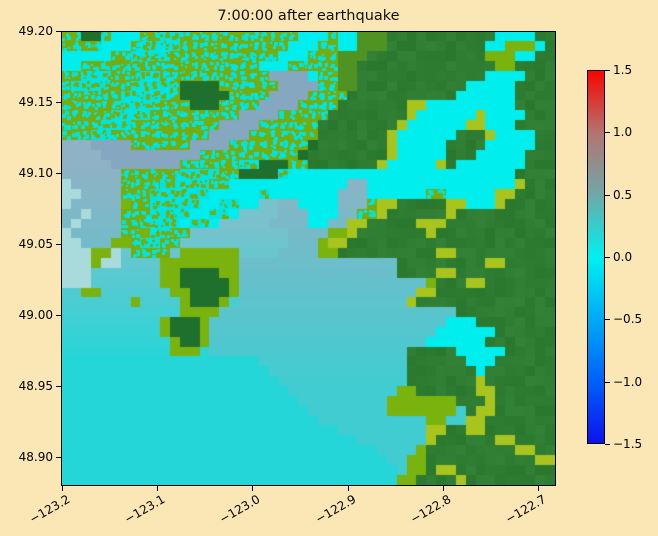 This screenshot has height=536, width=658. I want to click on x-tick-label: −122.9, so click(335, 509).